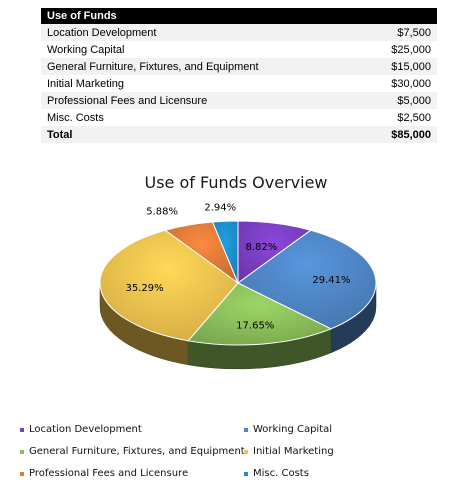  What do you see at coordinates (307, 279) in the screenshot?
I see `pie-slice-working-capital` at bounding box center [307, 279].